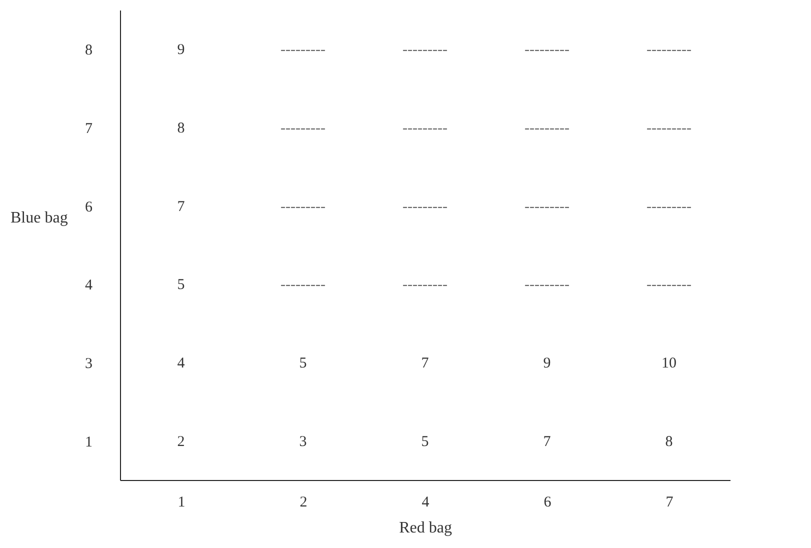  What do you see at coordinates (426, 502) in the screenshot?
I see `x-tick-label: 4` at bounding box center [426, 502].